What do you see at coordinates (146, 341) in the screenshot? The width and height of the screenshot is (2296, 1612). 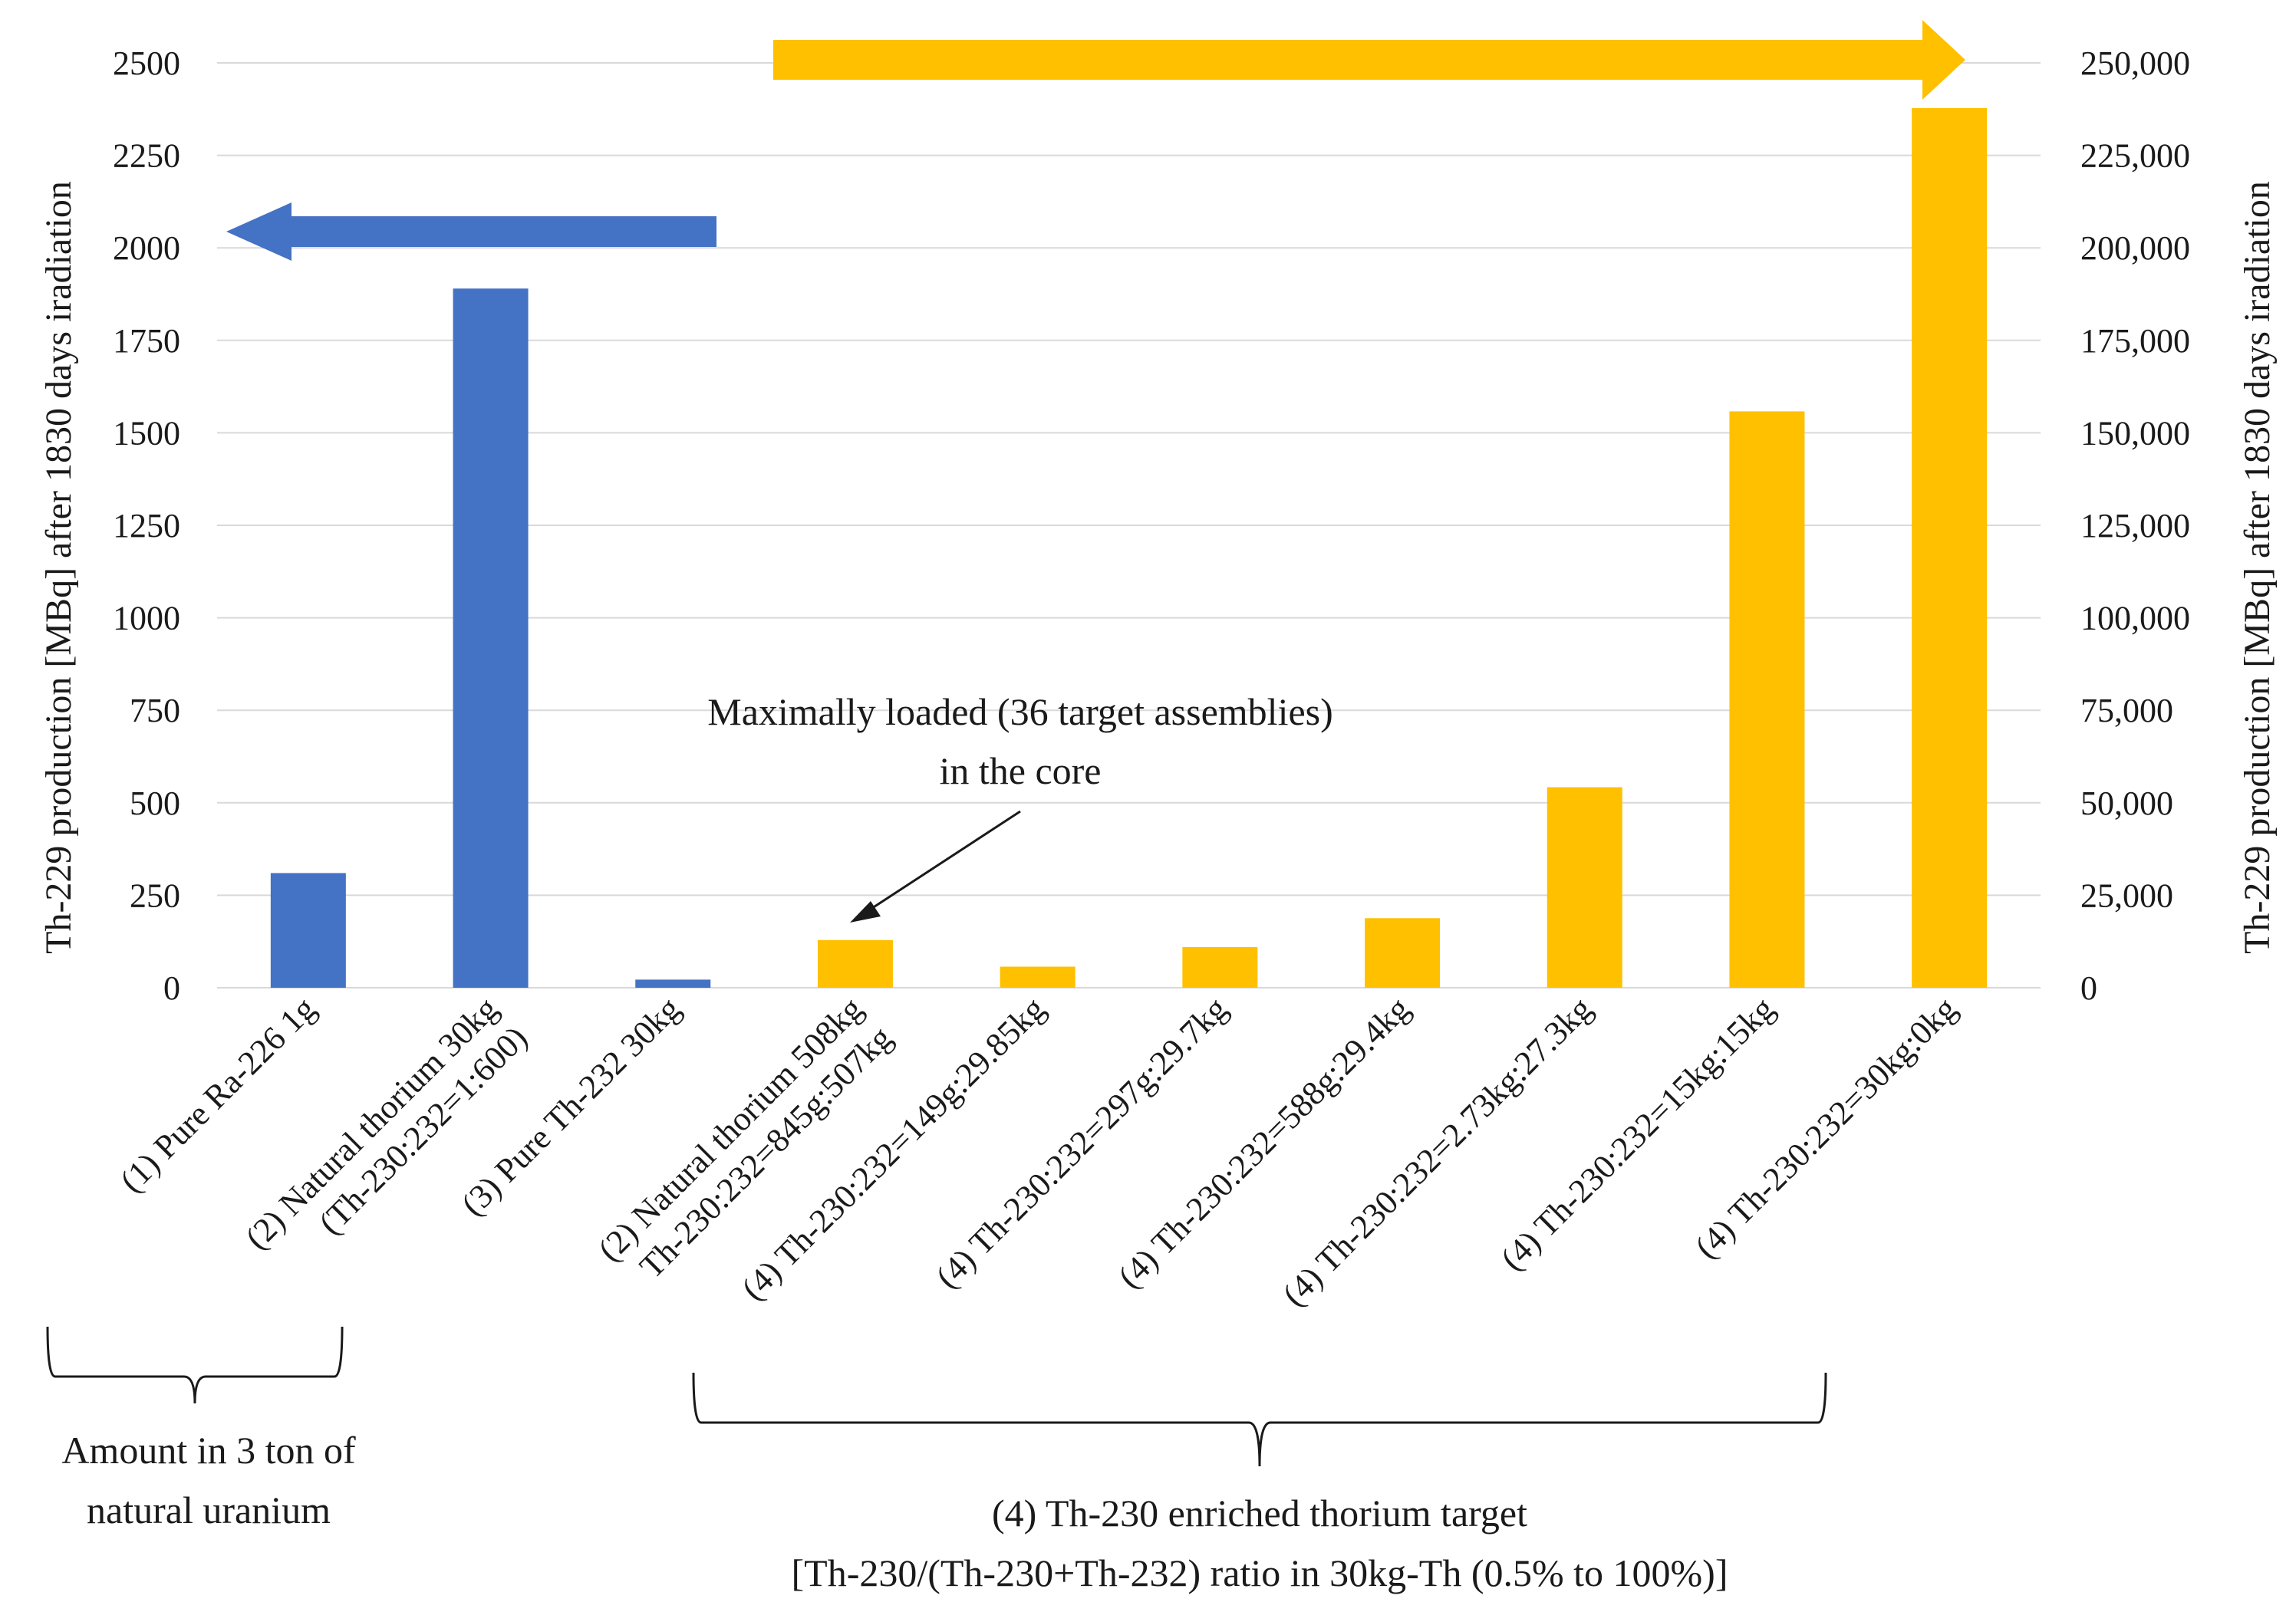 I see `left-tick-label: 1750` at bounding box center [146, 341].